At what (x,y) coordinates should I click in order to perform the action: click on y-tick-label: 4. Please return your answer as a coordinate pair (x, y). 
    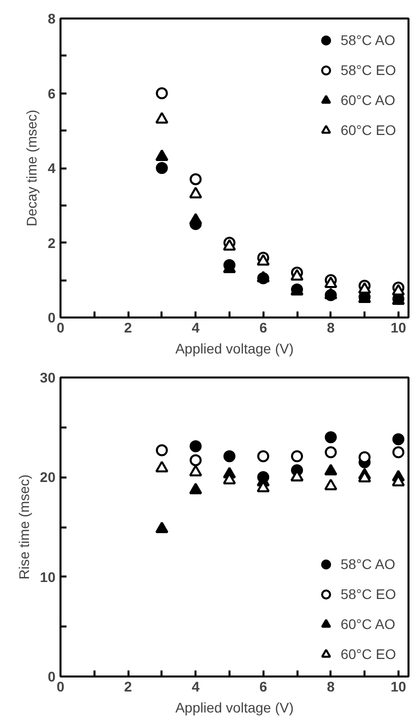
    Looking at the image, I should click on (52, 168).